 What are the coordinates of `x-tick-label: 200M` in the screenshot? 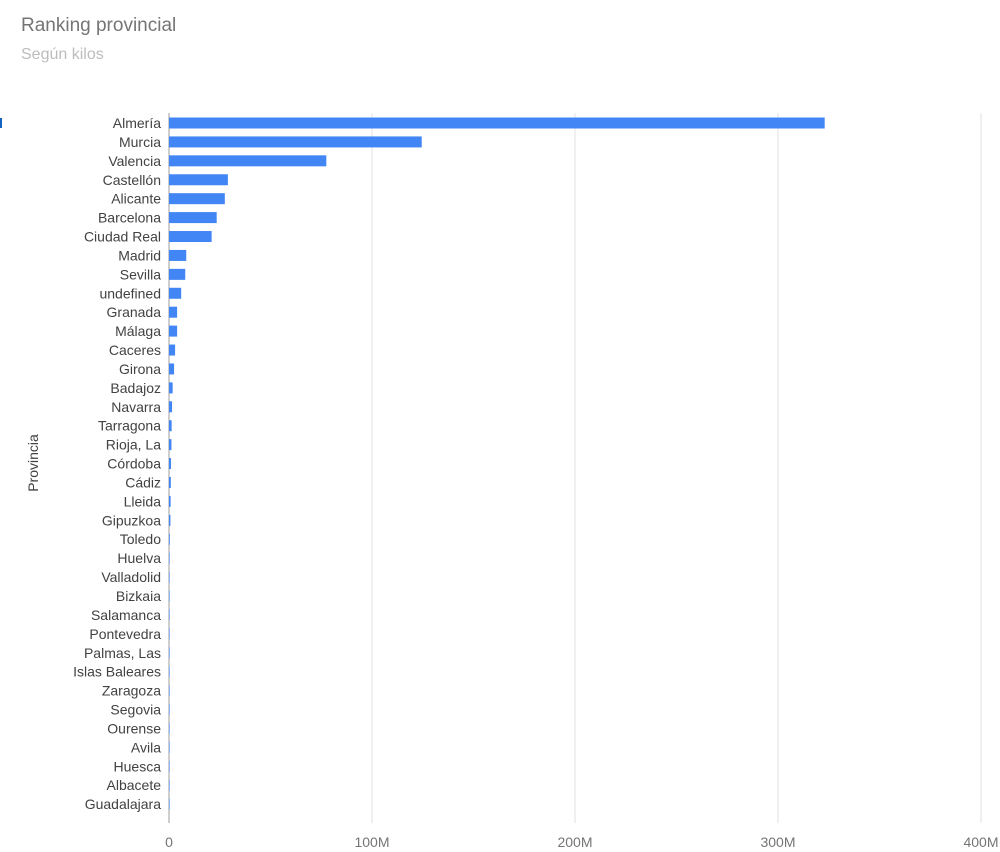 It's located at (574, 842).